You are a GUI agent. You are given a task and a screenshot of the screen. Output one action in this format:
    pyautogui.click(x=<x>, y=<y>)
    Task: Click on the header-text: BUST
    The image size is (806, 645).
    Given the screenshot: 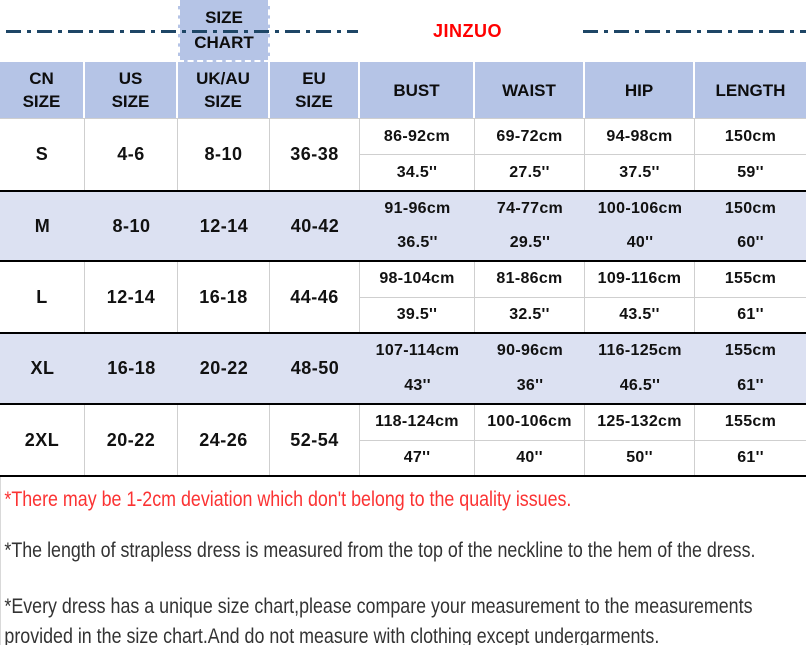 What is the action you would take?
    pyautogui.click(x=416, y=90)
    